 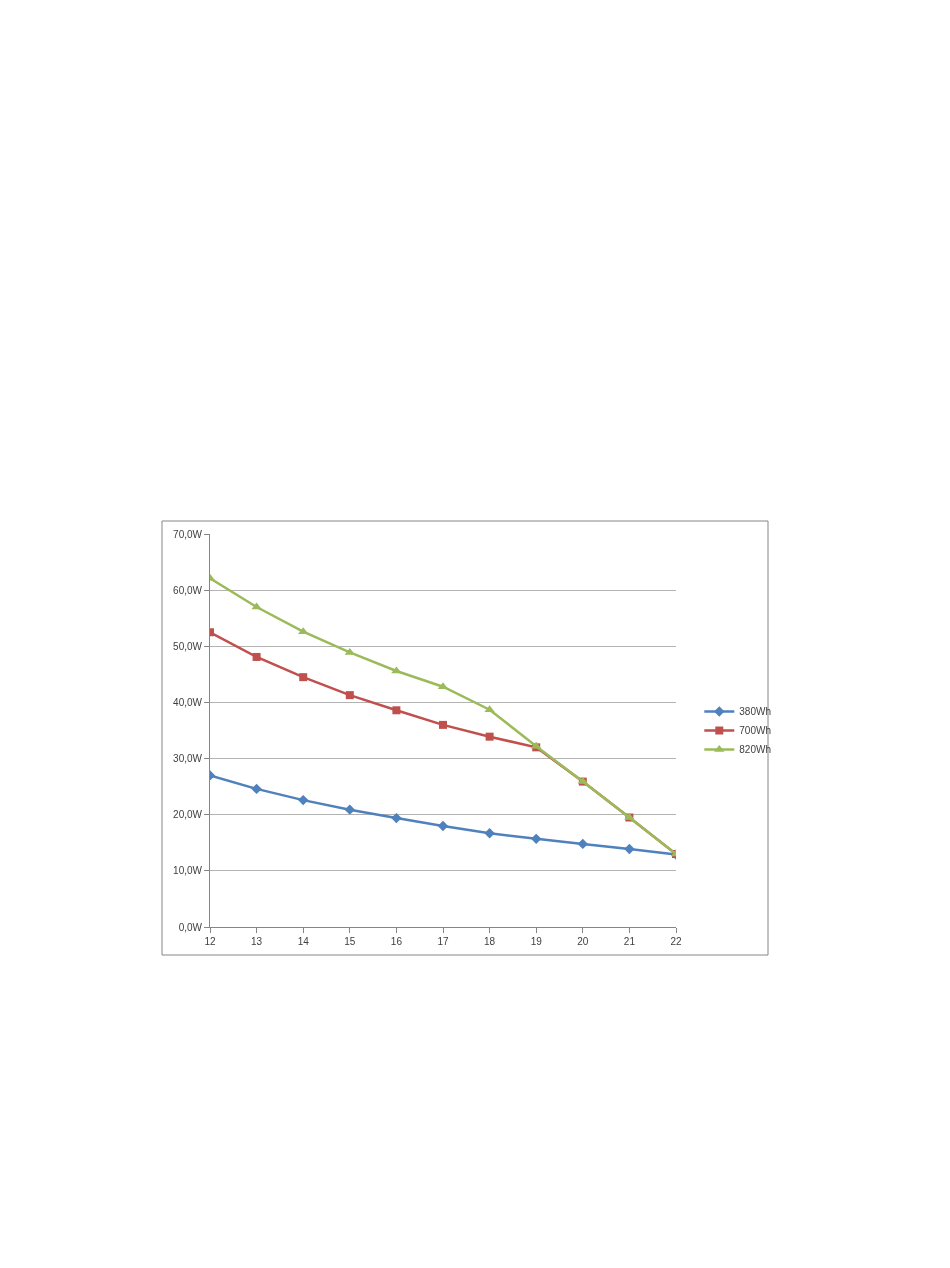 I want to click on legend-label: 700Wh, so click(x=755, y=731).